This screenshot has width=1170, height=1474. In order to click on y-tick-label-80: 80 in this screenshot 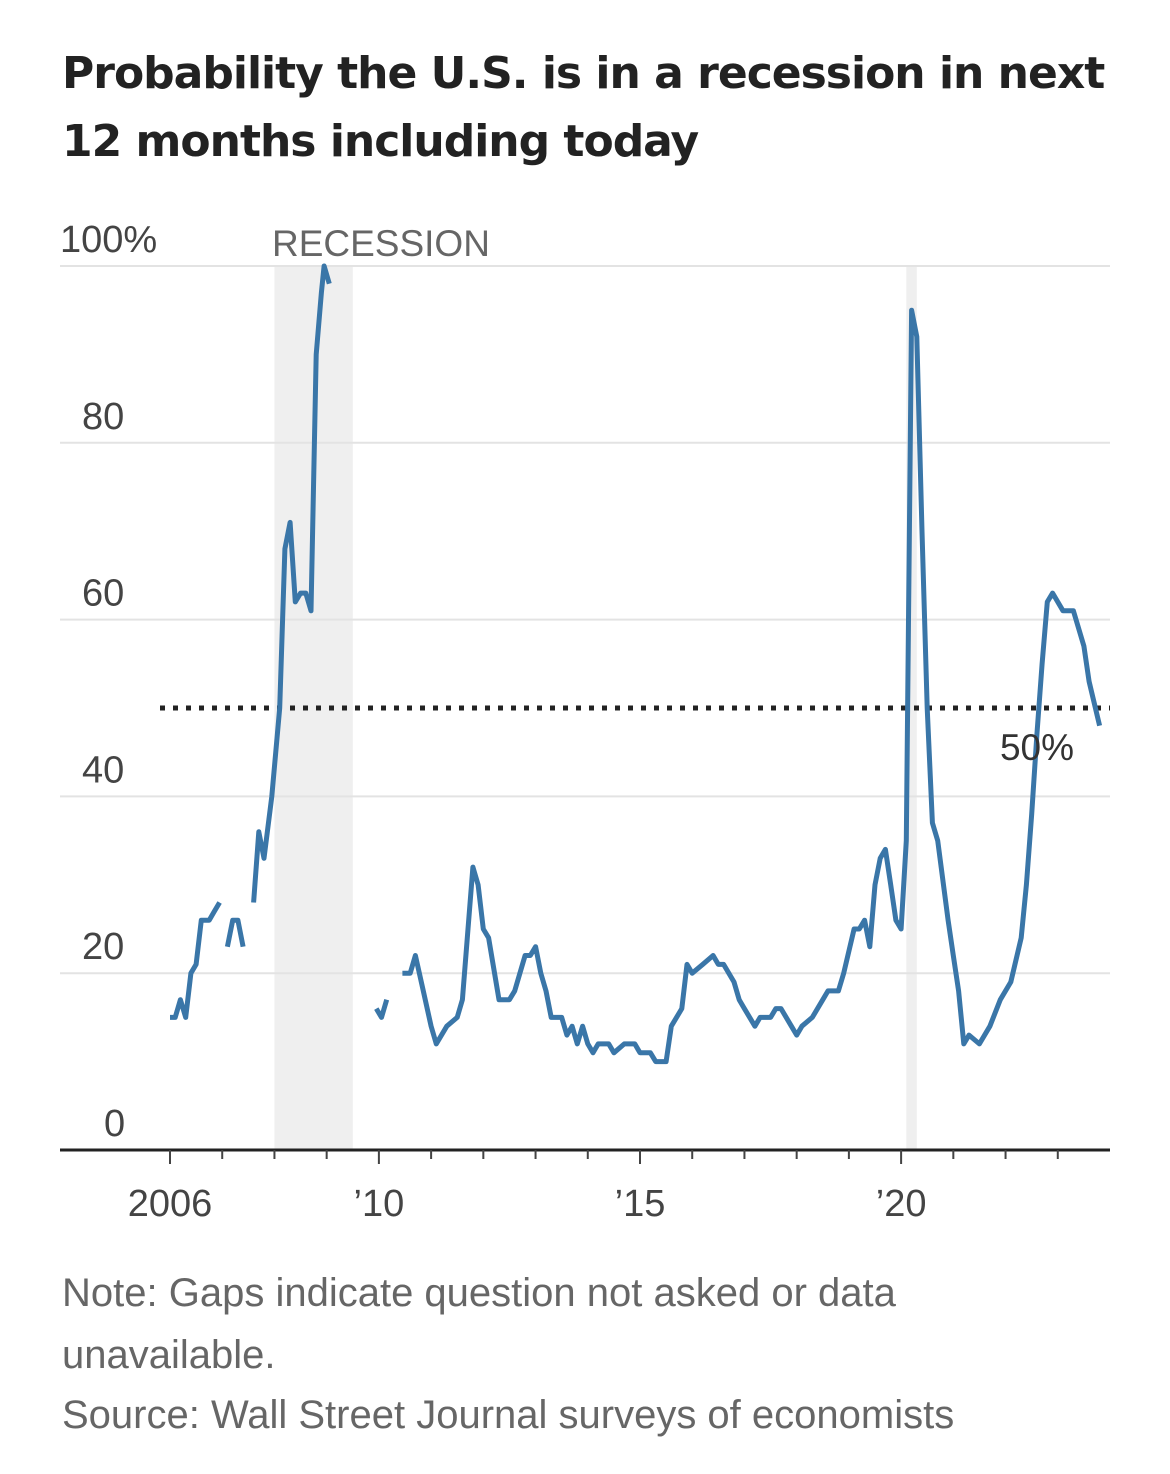, I will do `click(103, 417)`.